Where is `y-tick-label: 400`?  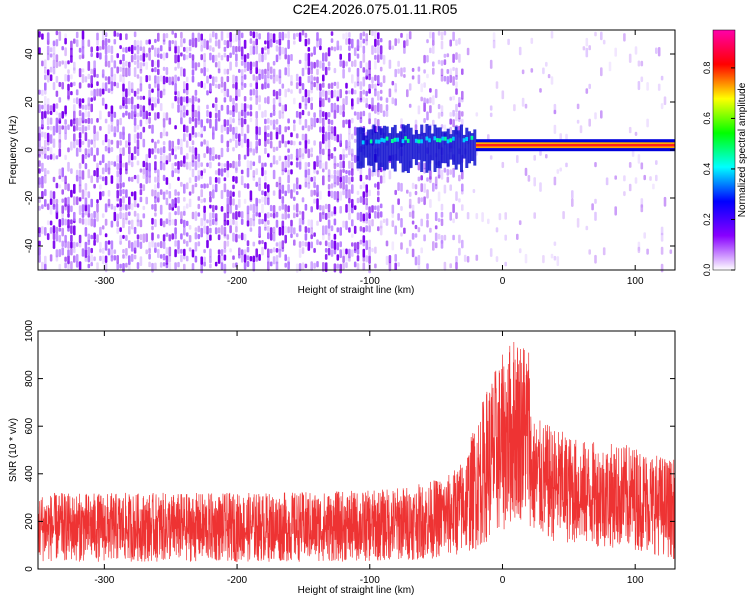
y-tick-label: 400 is located at coordinates (29, 473).